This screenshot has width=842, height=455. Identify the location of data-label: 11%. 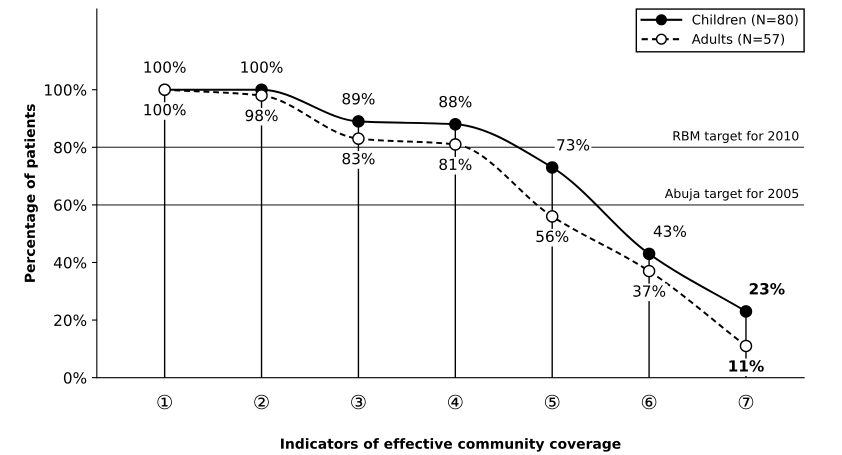
(746, 366).